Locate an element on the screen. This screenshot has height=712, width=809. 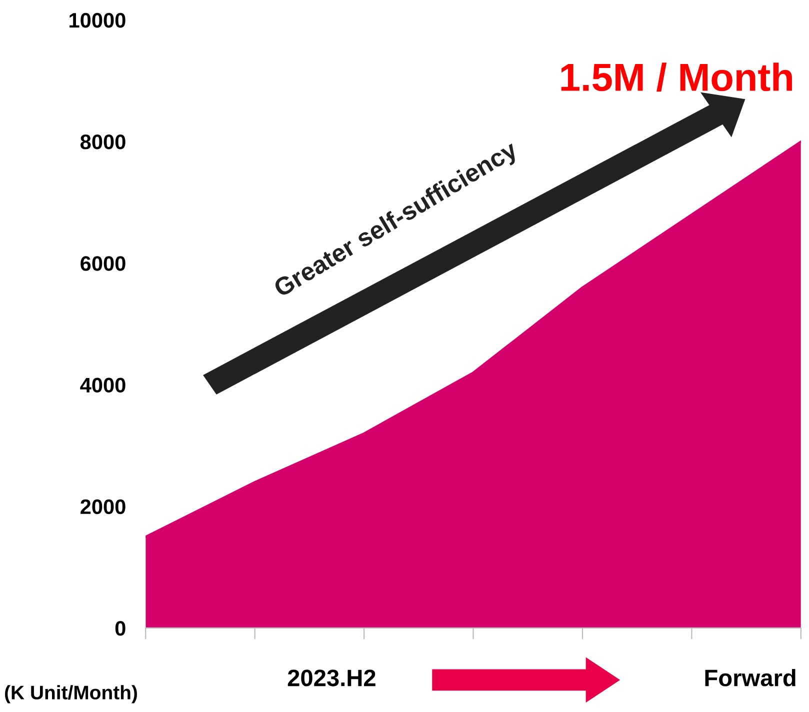
y-tick-label: 6000 is located at coordinates (103, 263).